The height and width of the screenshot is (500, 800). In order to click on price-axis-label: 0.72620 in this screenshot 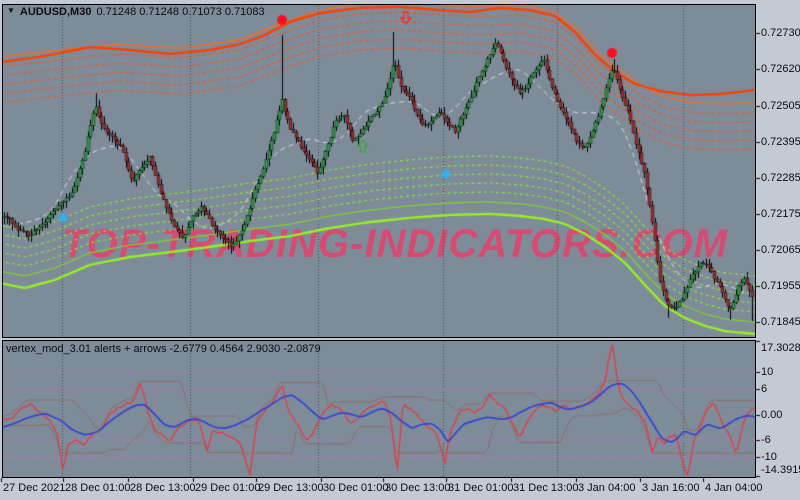, I will do `click(780, 69)`.